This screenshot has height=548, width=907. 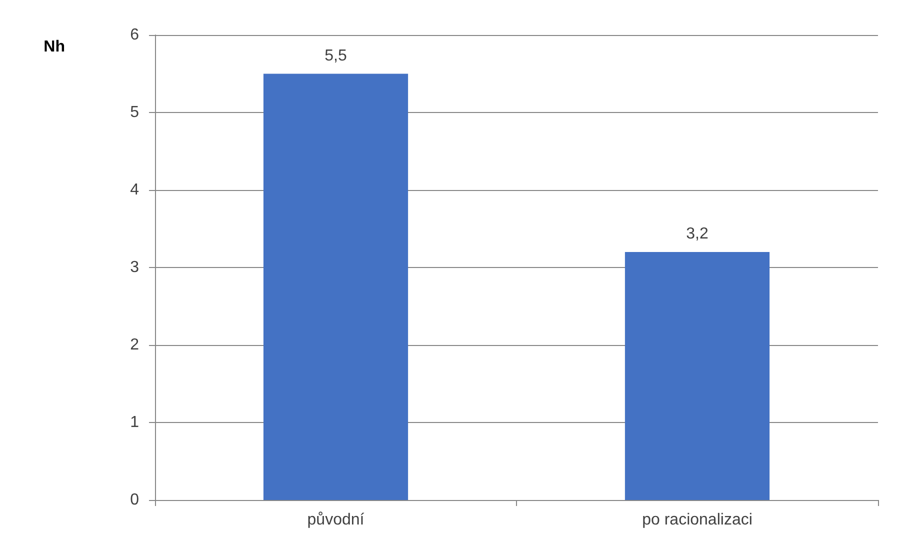 What do you see at coordinates (335, 55) in the screenshot?
I see `data-label: 5,5` at bounding box center [335, 55].